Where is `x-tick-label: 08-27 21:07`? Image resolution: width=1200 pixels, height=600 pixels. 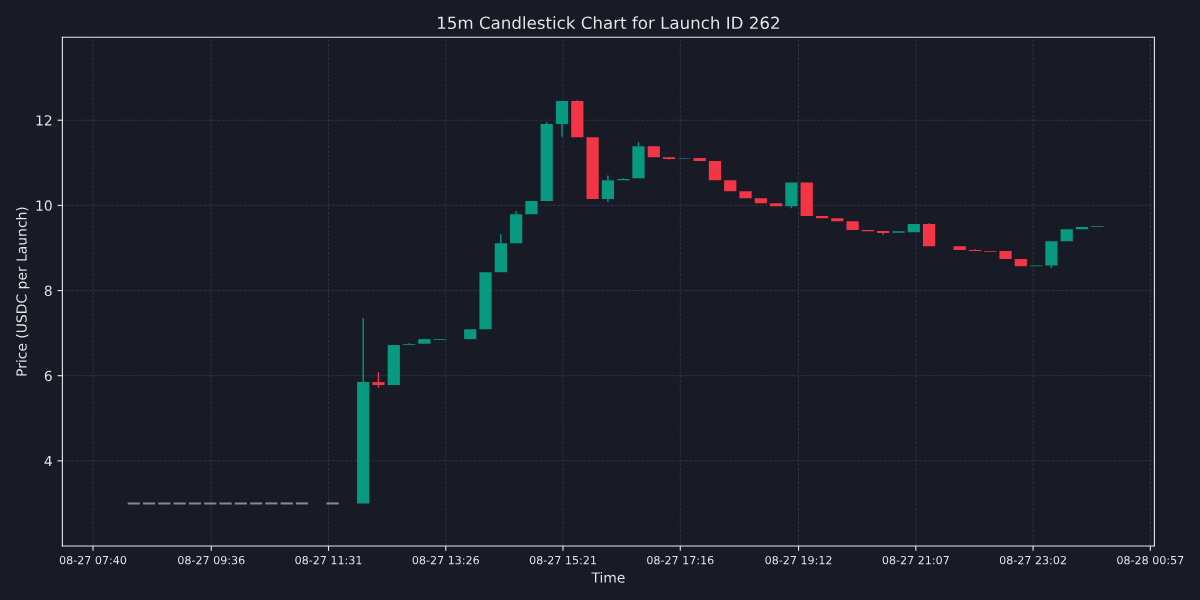
x-tick-label: 08-27 21:07 is located at coordinates (915, 560).